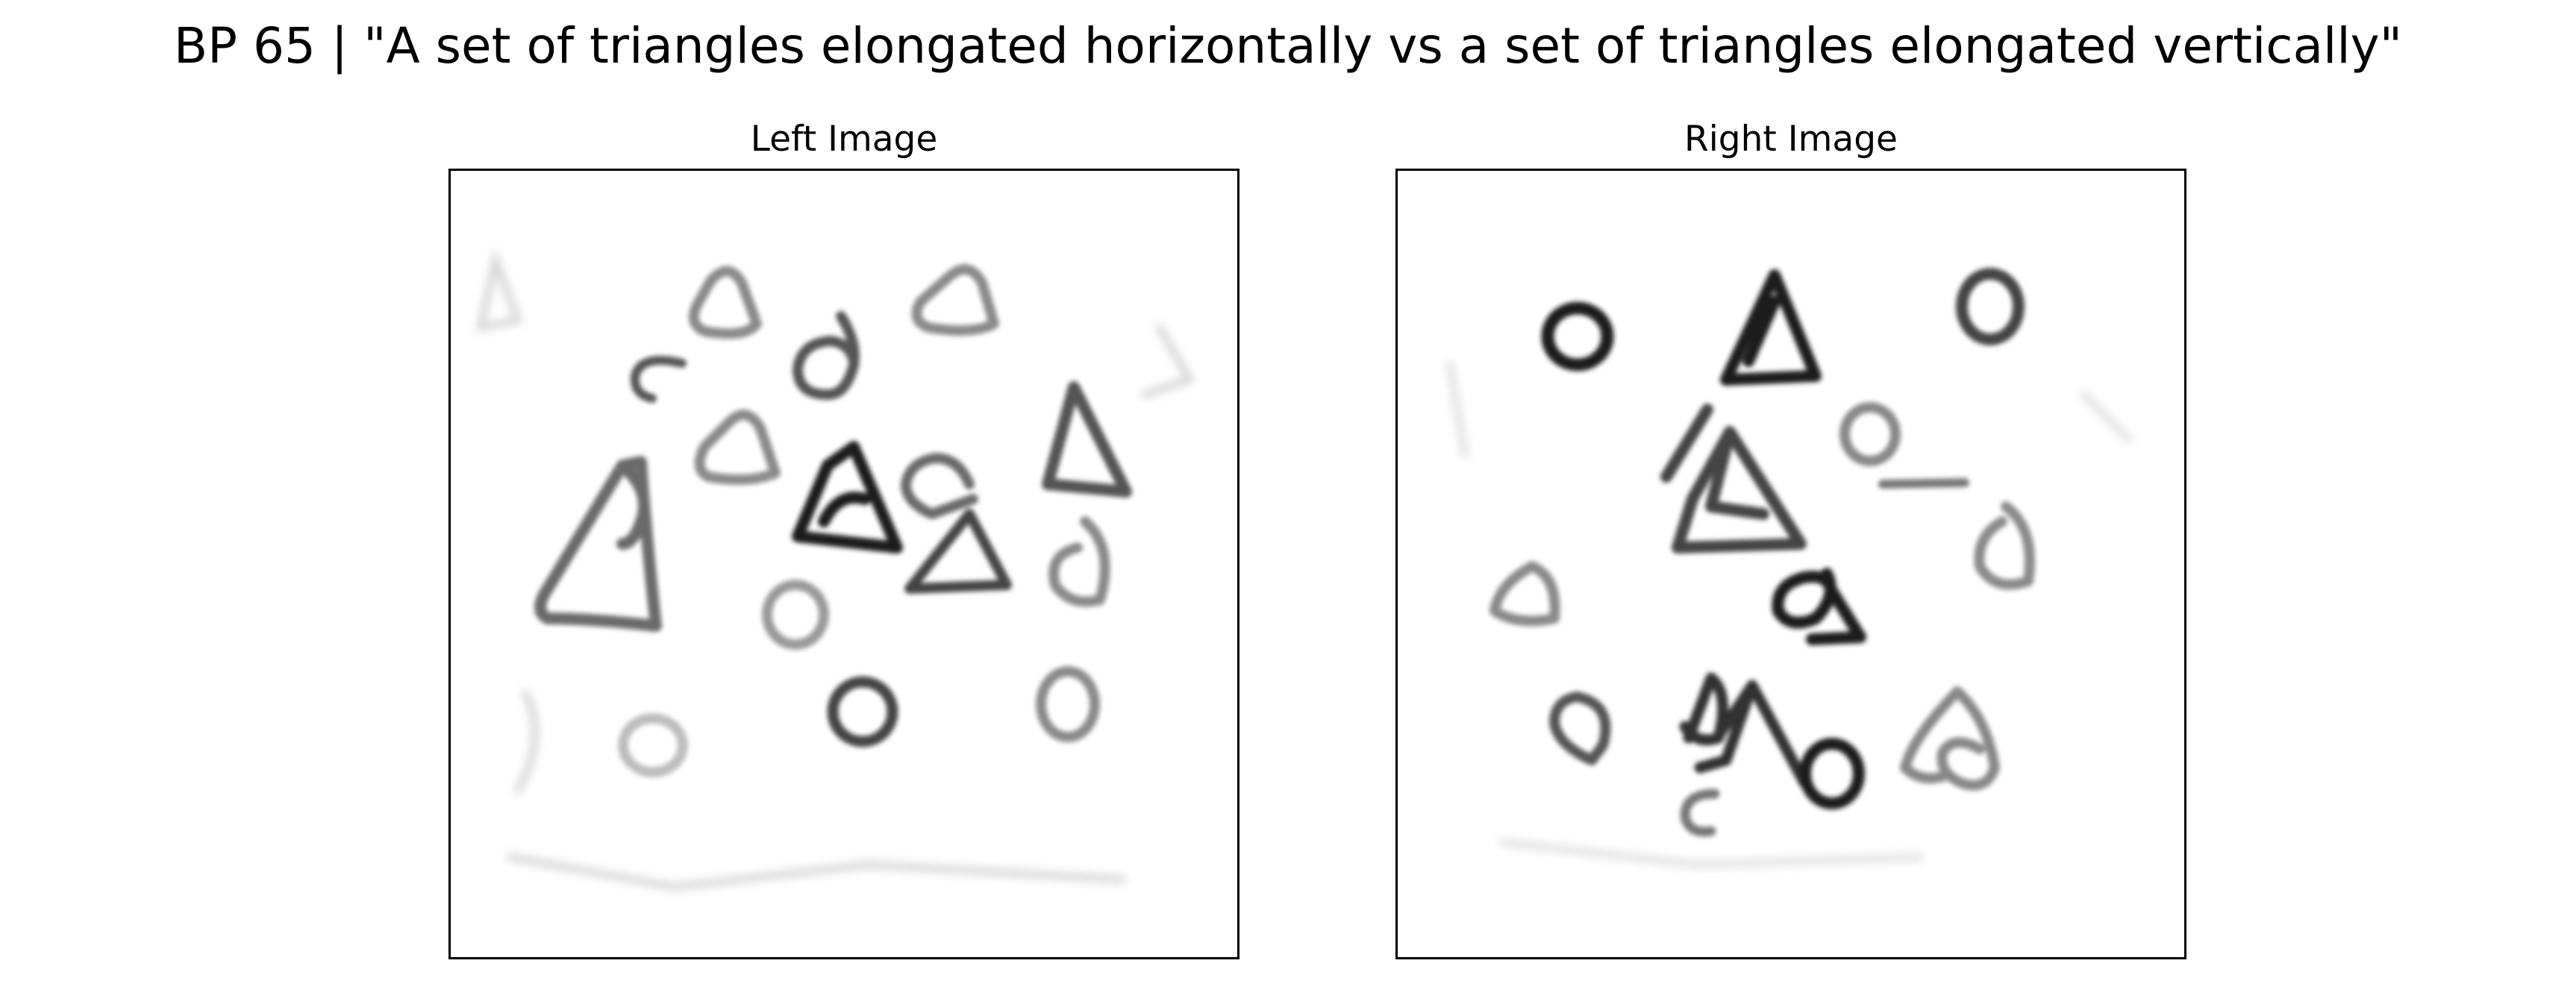  Describe the element at coordinates (1950, 738) in the screenshot. I see `right-shape-loop` at that location.